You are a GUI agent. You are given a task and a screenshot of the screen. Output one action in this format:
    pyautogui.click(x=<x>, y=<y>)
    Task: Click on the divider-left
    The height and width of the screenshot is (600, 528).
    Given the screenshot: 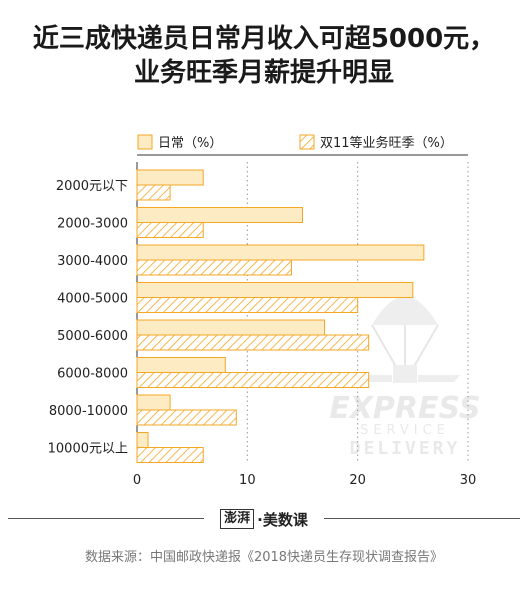 What is the action you would take?
    pyautogui.click(x=106, y=518)
    